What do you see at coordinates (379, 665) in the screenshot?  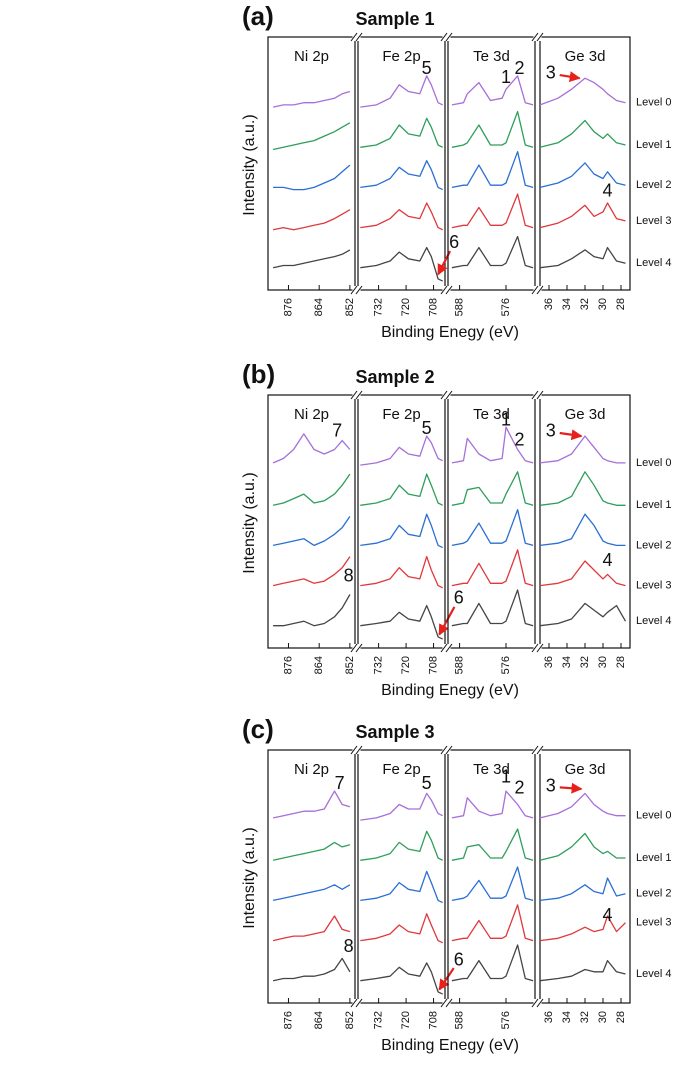 I see `x-tick-label: 732` at bounding box center [379, 665].